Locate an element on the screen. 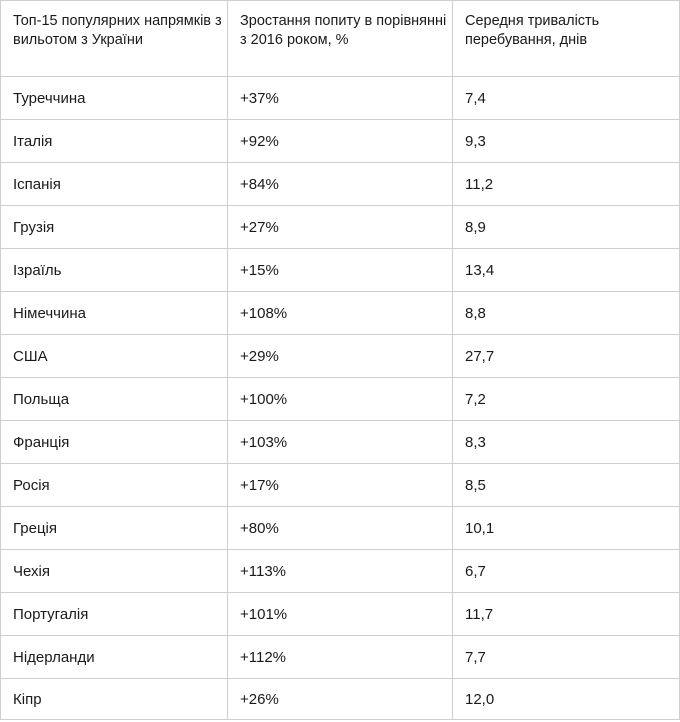 This screenshot has height=722, width=680. duration-cell: 7,7 is located at coordinates (566, 657).